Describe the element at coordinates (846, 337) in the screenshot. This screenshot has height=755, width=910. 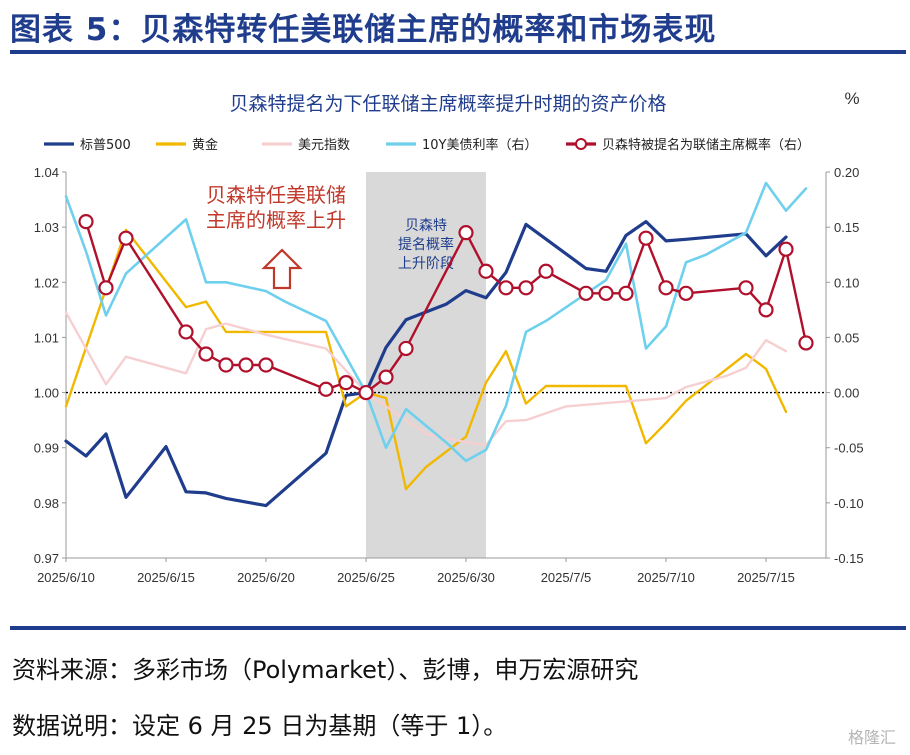
I see `right-tick-label: 0.05` at that location.